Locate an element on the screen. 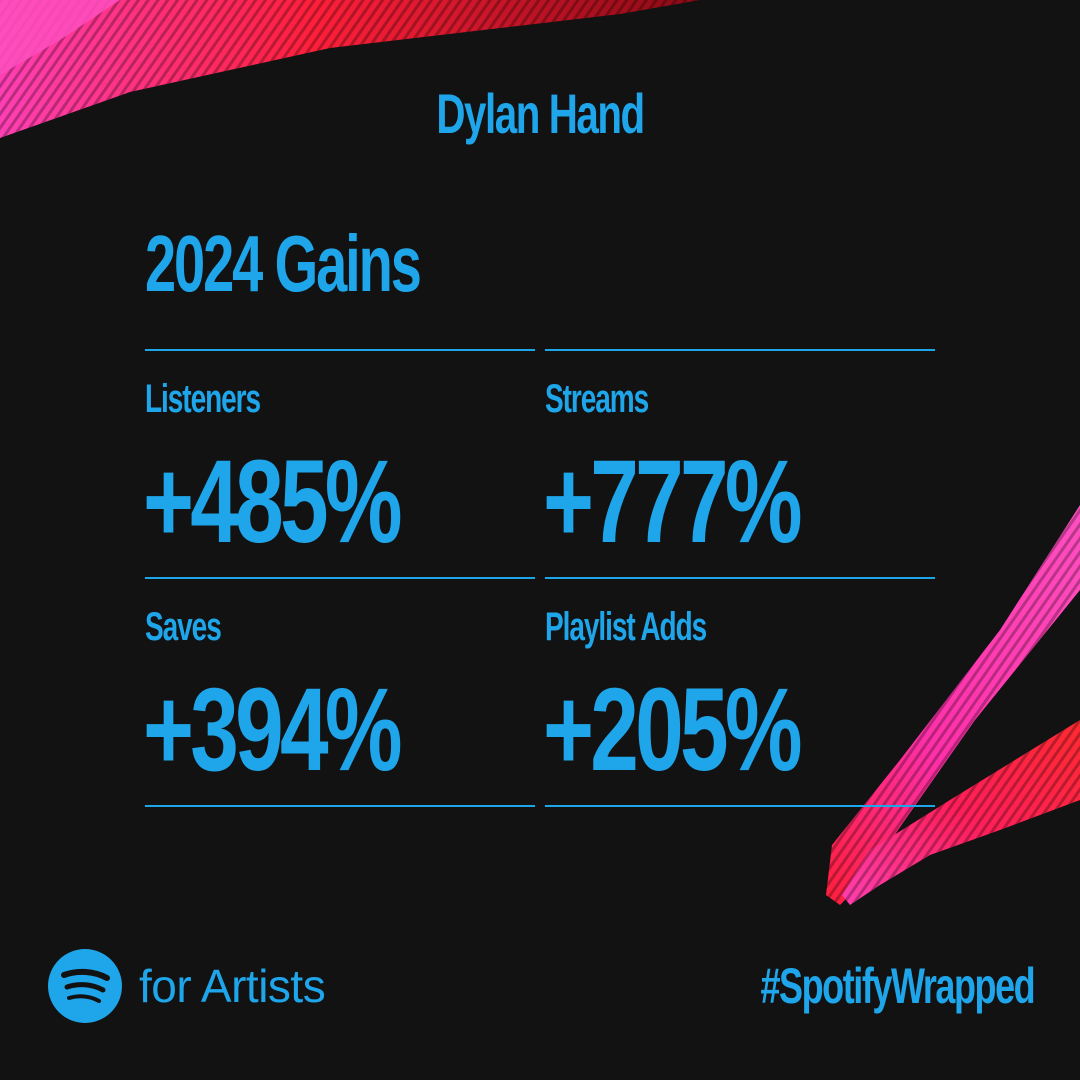  stat-label-saves: Saves is located at coordinates (199, 627).